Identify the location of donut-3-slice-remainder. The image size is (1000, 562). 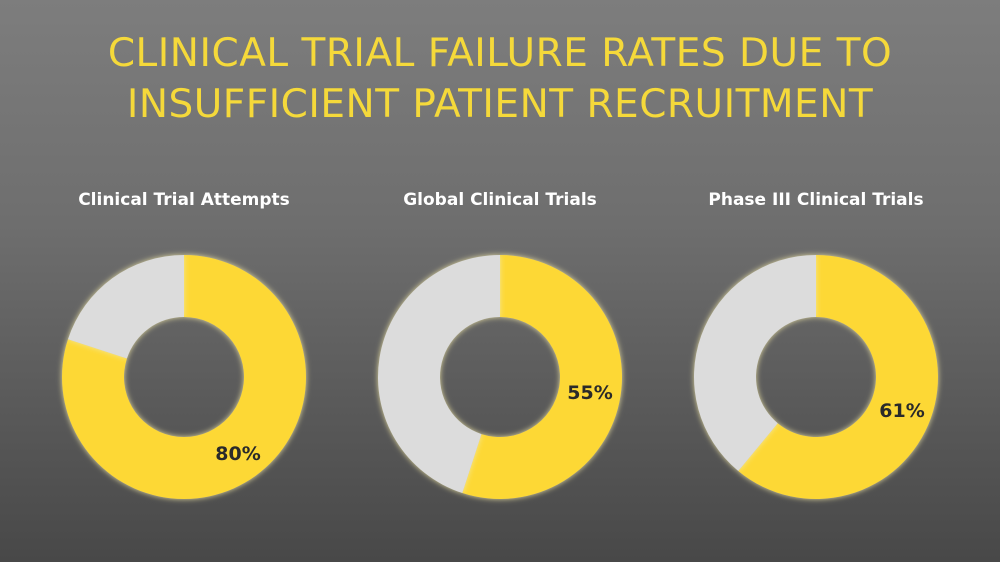
(754, 363).